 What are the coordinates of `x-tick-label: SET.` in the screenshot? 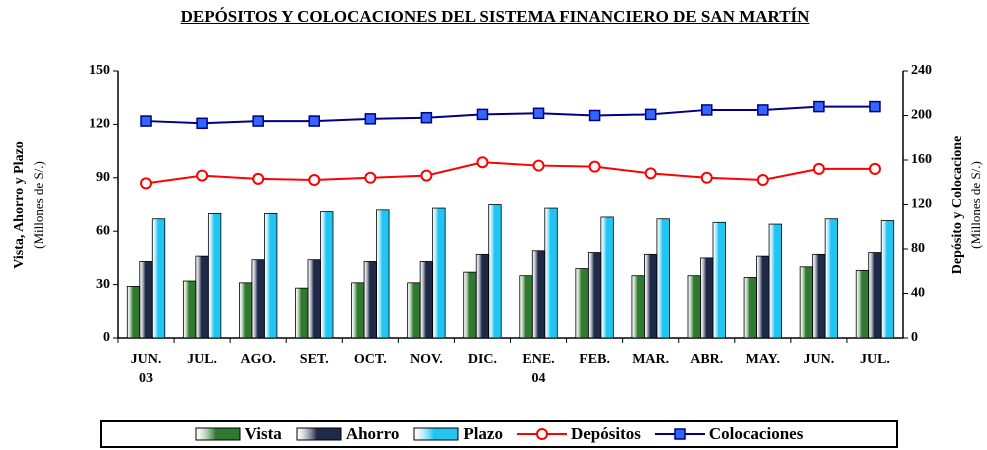 It's located at (314, 359).